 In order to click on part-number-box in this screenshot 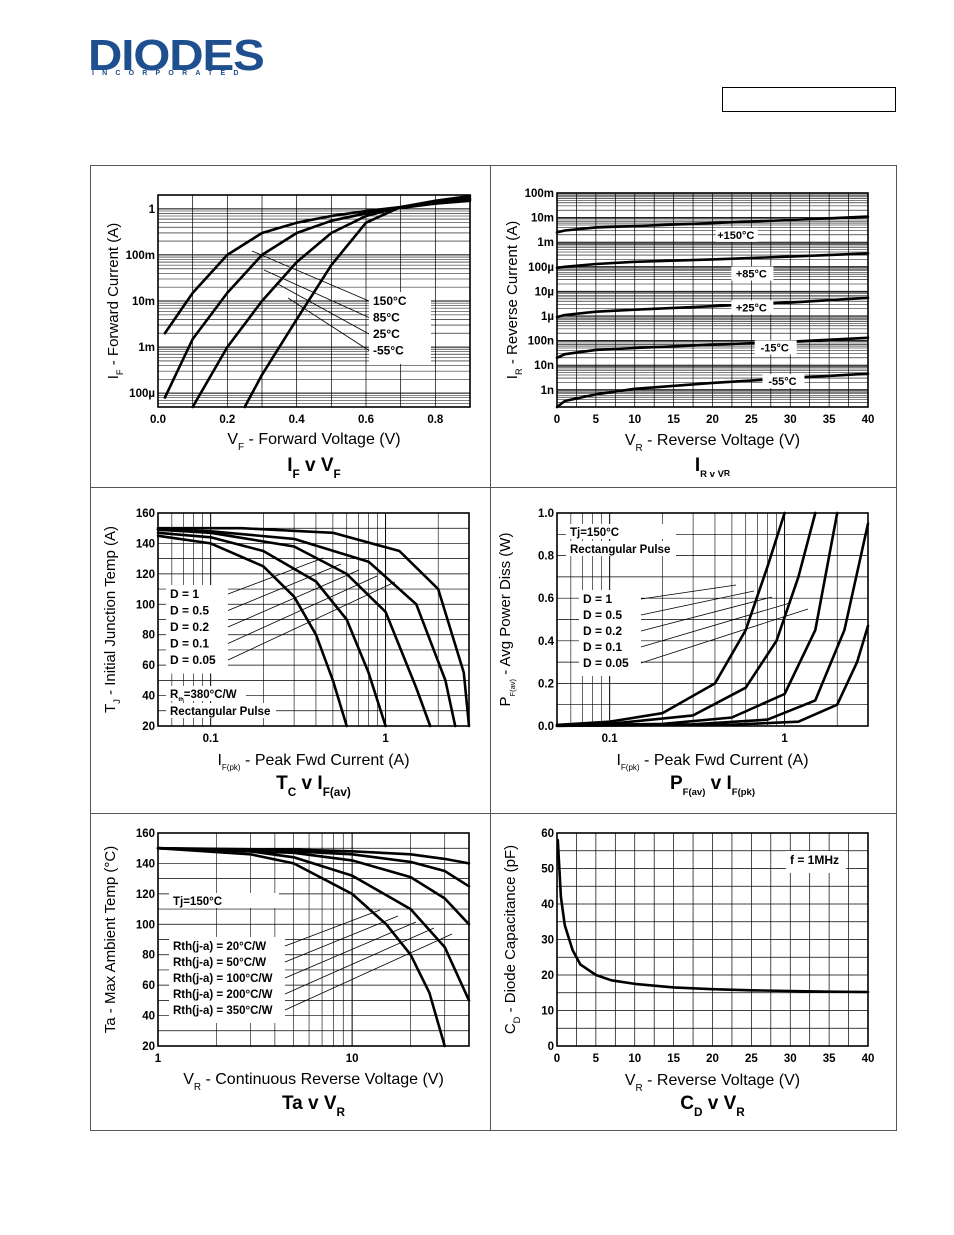, I will do `click(809, 99)`.